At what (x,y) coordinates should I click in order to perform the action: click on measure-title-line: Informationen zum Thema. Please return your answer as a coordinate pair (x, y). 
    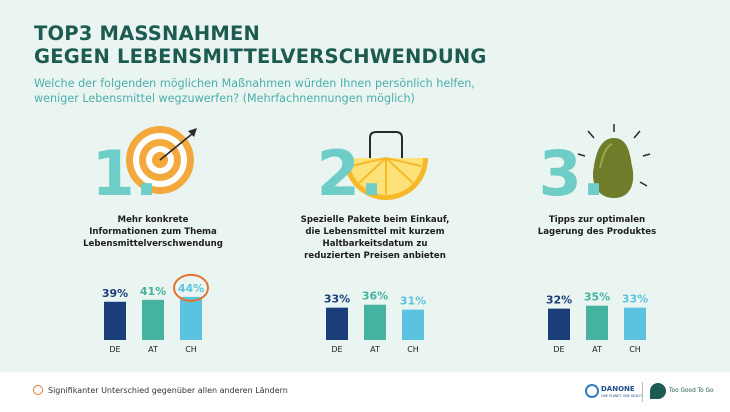
    Looking at the image, I should click on (153, 232).